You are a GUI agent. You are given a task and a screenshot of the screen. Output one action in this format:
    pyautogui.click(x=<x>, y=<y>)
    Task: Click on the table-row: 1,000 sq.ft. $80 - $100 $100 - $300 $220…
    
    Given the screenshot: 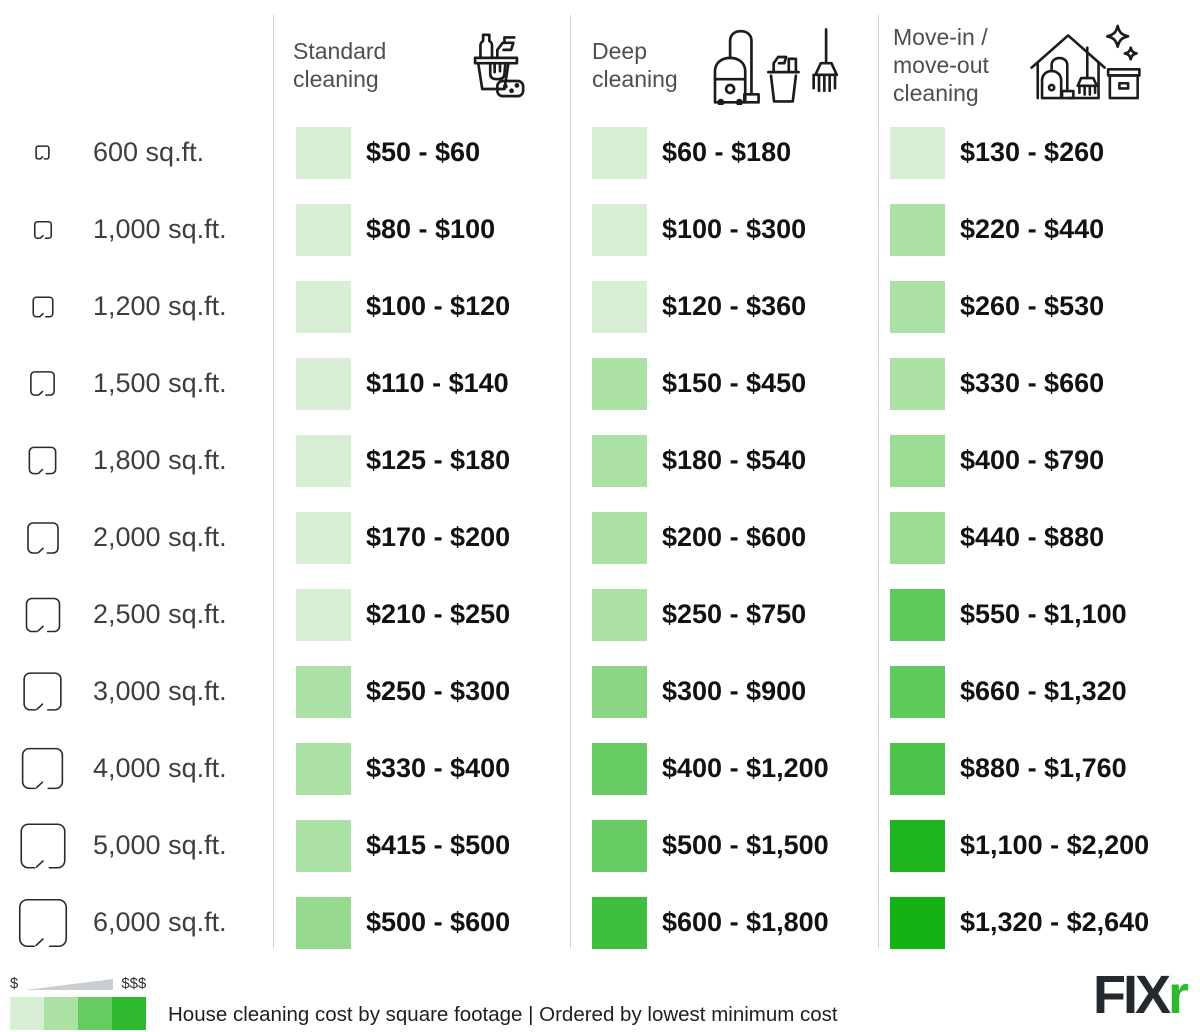 What is the action you would take?
    pyautogui.click(x=600, y=229)
    